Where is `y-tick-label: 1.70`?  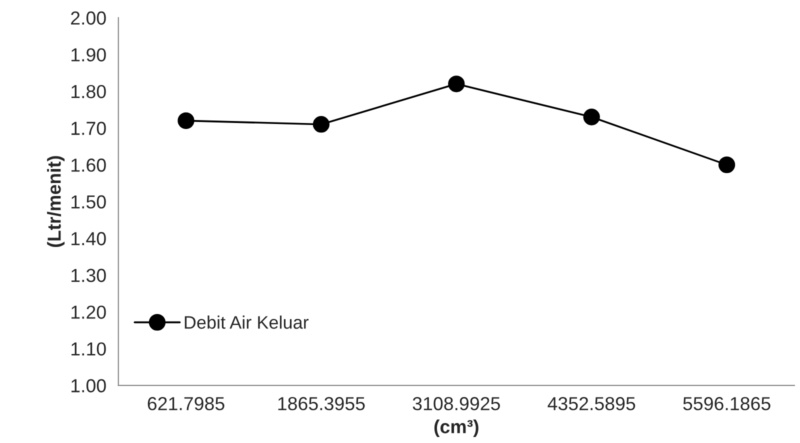 y-tick-label: 1.70 is located at coordinates (89, 129).